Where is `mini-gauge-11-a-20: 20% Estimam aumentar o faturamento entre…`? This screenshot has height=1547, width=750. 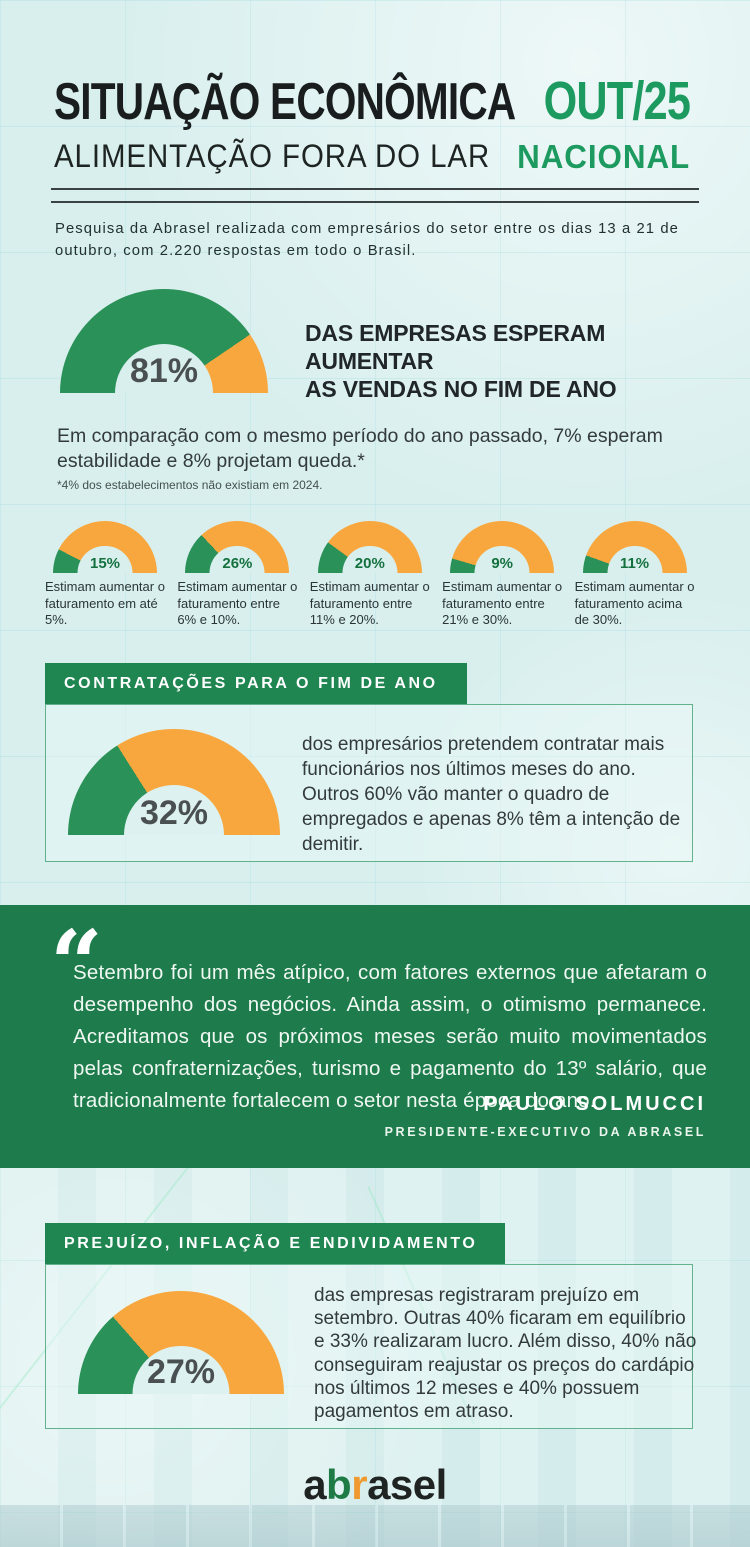 mini-gauge-11-a-20: 20% Estimam aumentar o faturamento entre… is located at coordinates (376, 575).